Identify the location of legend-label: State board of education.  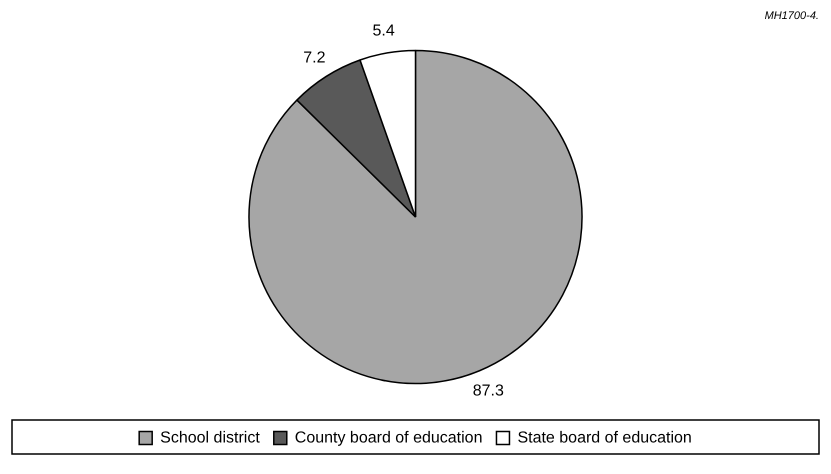
(604, 437).